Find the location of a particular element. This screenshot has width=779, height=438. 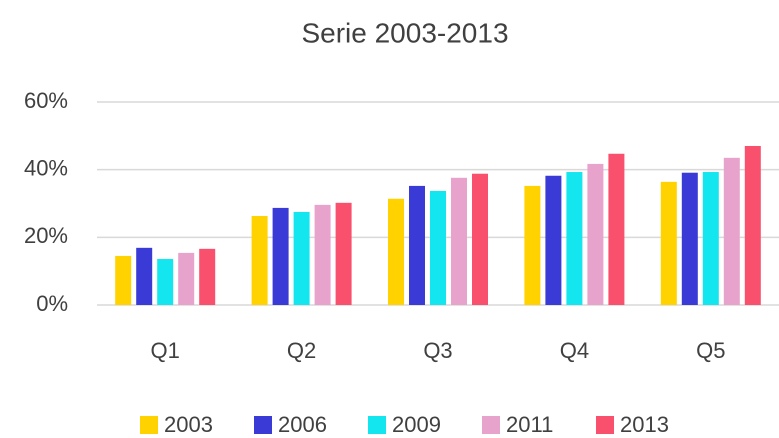

legend-label: 2011 is located at coordinates (529, 424).